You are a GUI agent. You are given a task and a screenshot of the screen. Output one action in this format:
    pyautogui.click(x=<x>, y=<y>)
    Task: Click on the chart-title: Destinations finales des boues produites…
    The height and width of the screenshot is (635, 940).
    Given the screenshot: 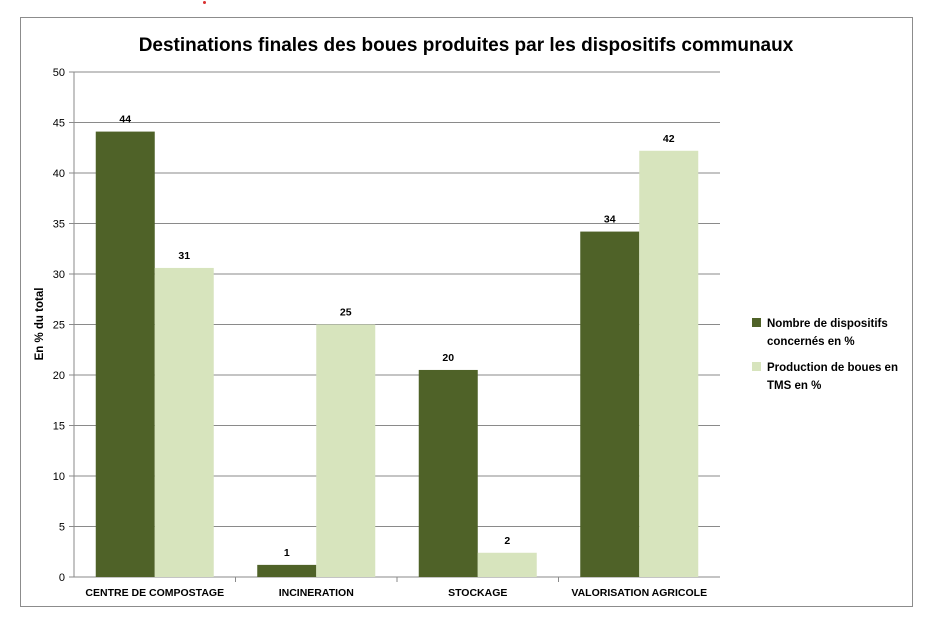 What is the action you would take?
    pyautogui.click(x=466, y=45)
    